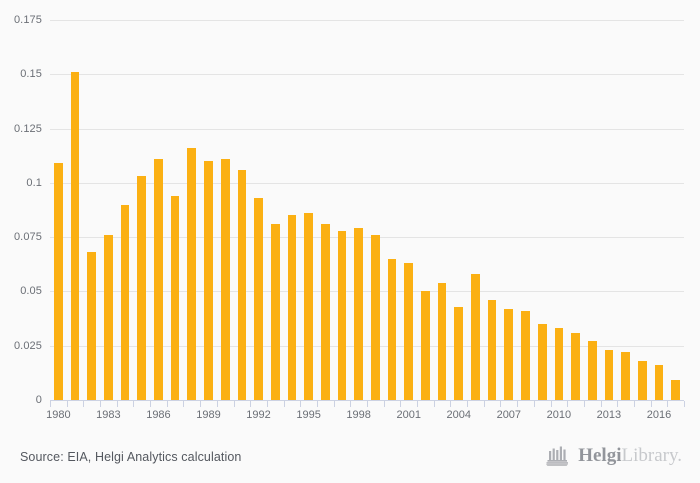  I want to click on x-axis-tick-label: 2010, so click(559, 415).